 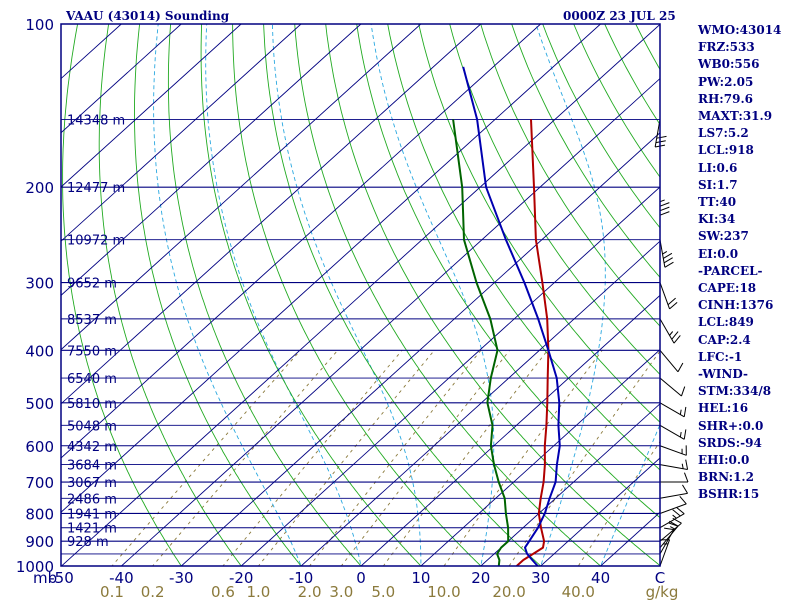 I want to click on height-label: 3067 m, so click(x=92, y=483).